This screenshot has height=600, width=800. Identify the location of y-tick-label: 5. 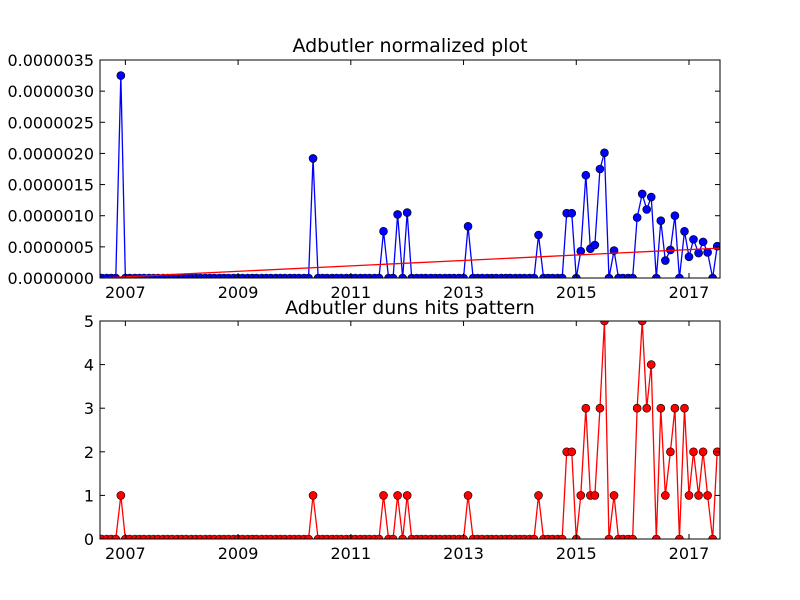
(89, 321).